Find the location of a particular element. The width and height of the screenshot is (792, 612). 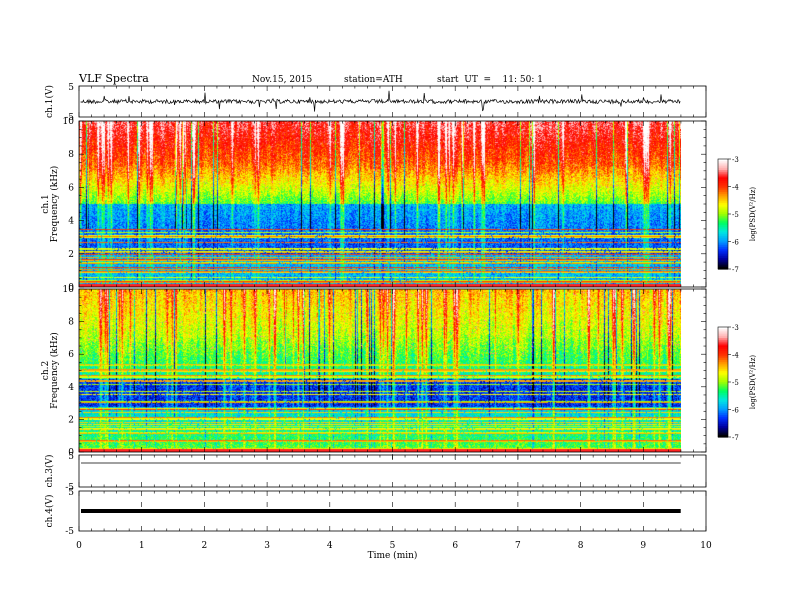

y-axis-label-ch4: ch.4(V) is located at coordinates (49, 511).